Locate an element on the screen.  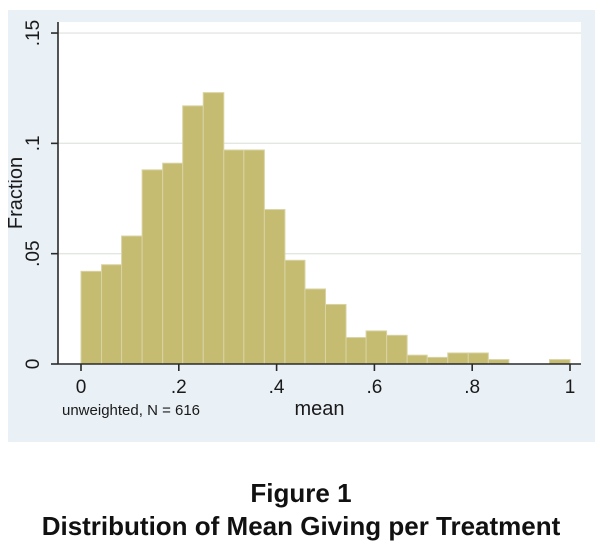
x-tick-label: .4 is located at coordinates (277, 387).